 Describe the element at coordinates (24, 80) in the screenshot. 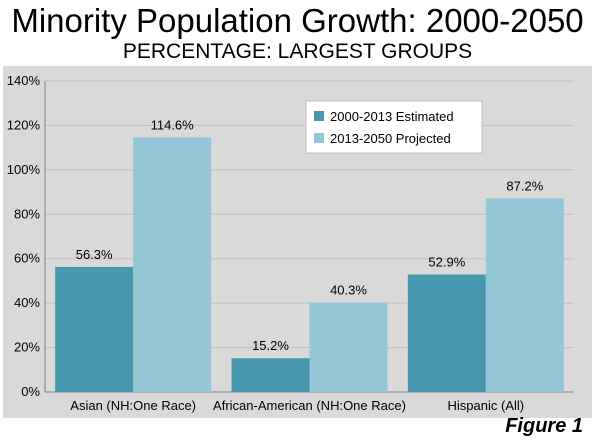

I see `y-tick-label: 140%` at that location.